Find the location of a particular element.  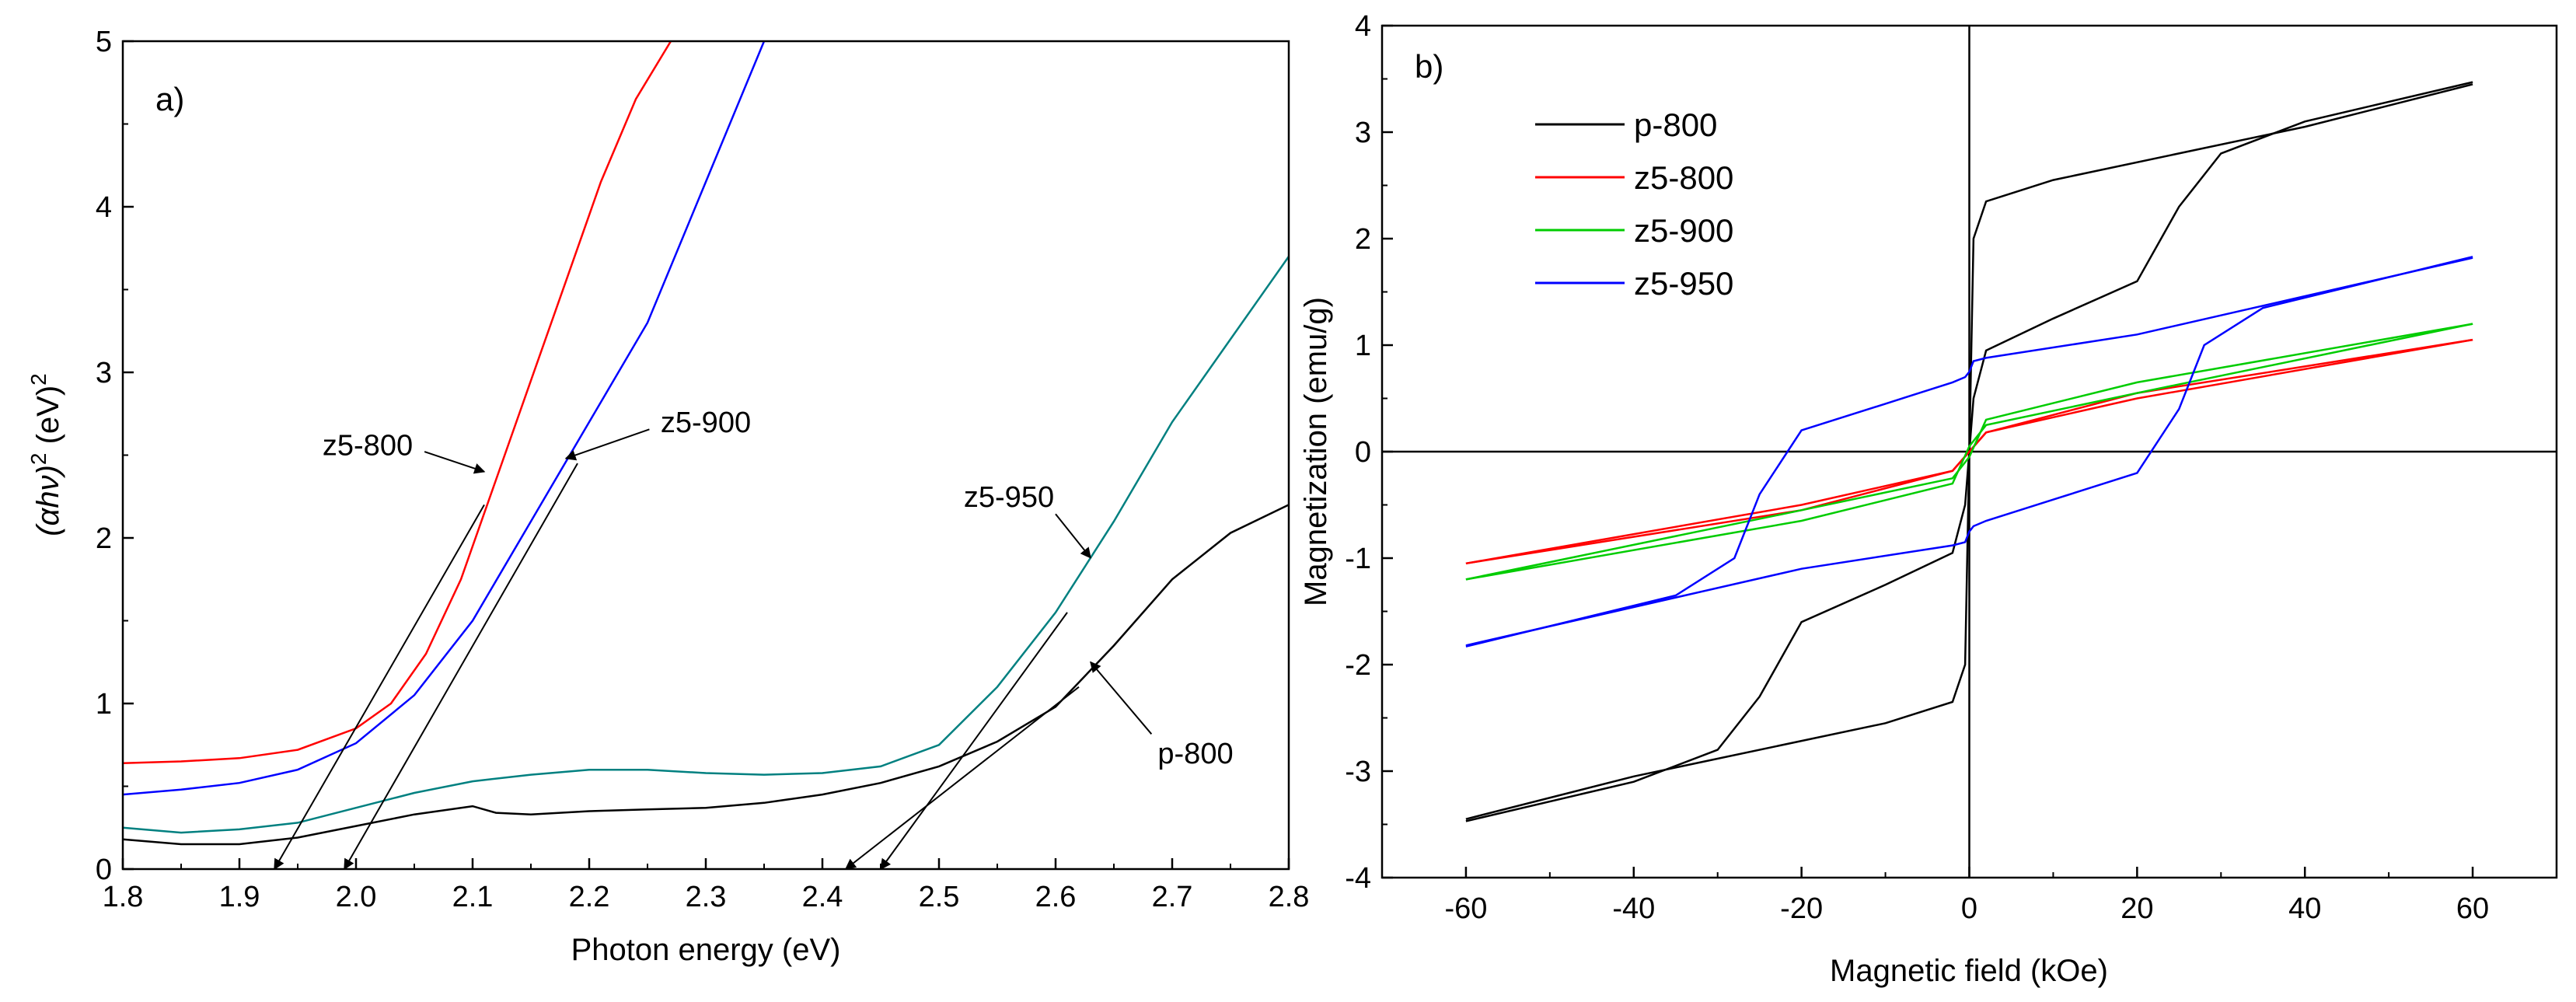

y-tick-label: -1 is located at coordinates (1358, 559).